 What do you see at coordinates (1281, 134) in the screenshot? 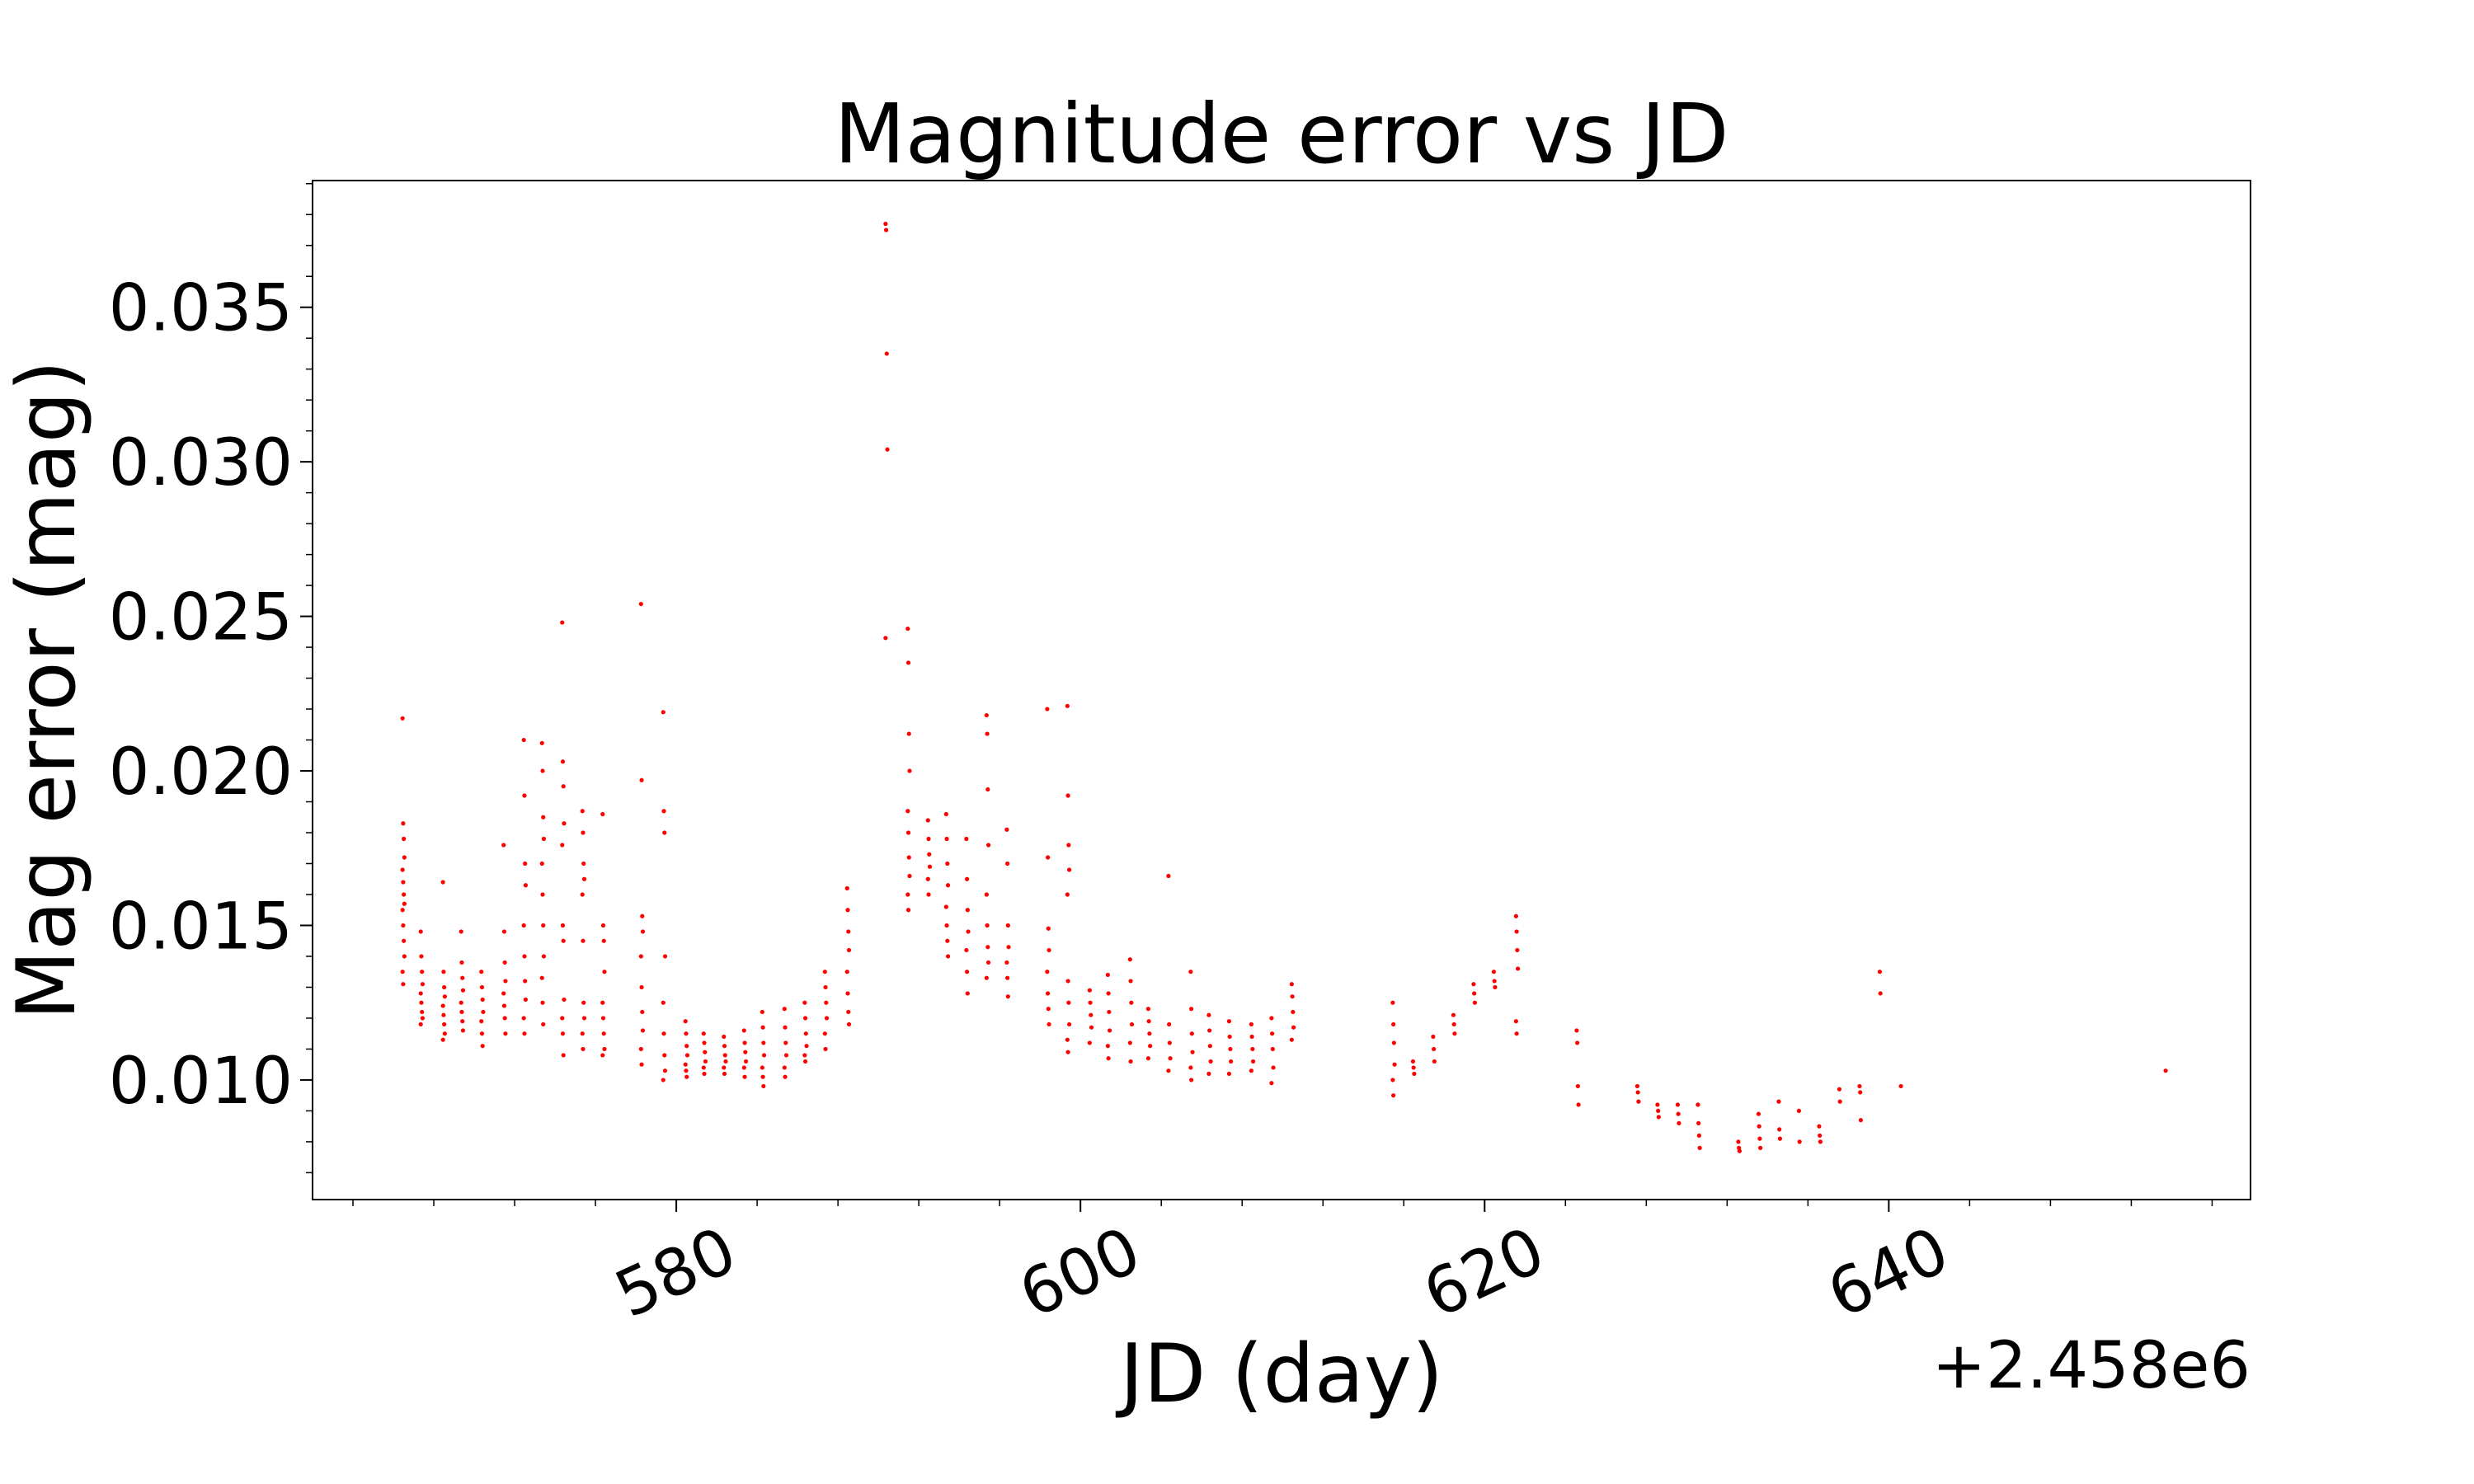
I see `chart-title: Magnitude error vs JD` at bounding box center [1281, 134].